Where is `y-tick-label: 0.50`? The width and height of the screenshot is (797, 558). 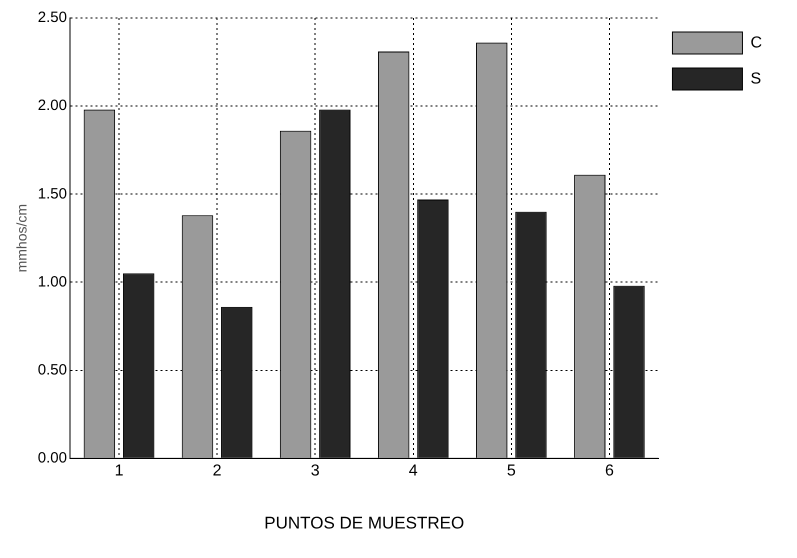 y-tick-label: 0.50 is located at coordinates (52, 369).